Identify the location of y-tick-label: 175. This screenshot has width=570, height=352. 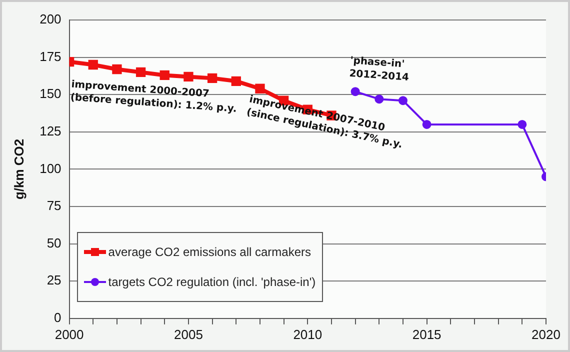
(51, 56).